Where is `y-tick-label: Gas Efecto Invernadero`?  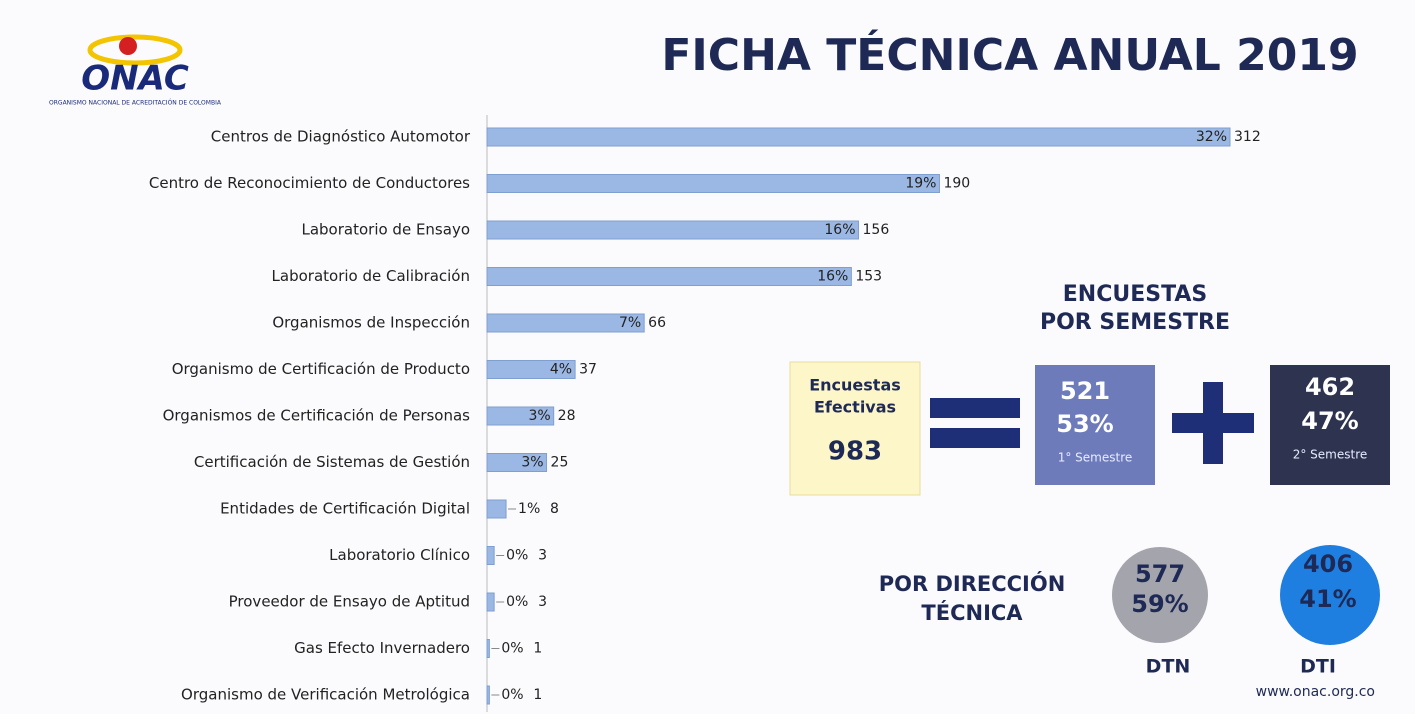 y-tick-label: Gas Efecto Invernadero is located at coordinates (382, 648).